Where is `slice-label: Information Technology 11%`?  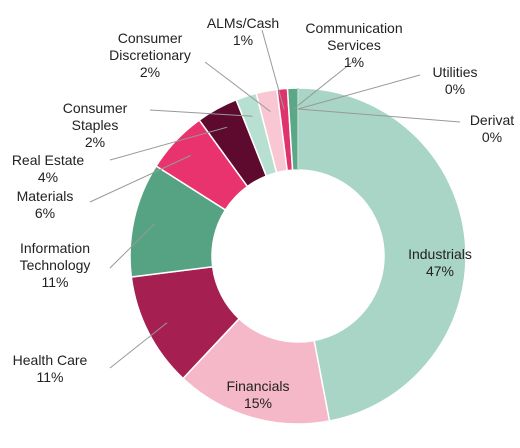
slice-label: Information Technology 11% is located at coordinates (55, 265).